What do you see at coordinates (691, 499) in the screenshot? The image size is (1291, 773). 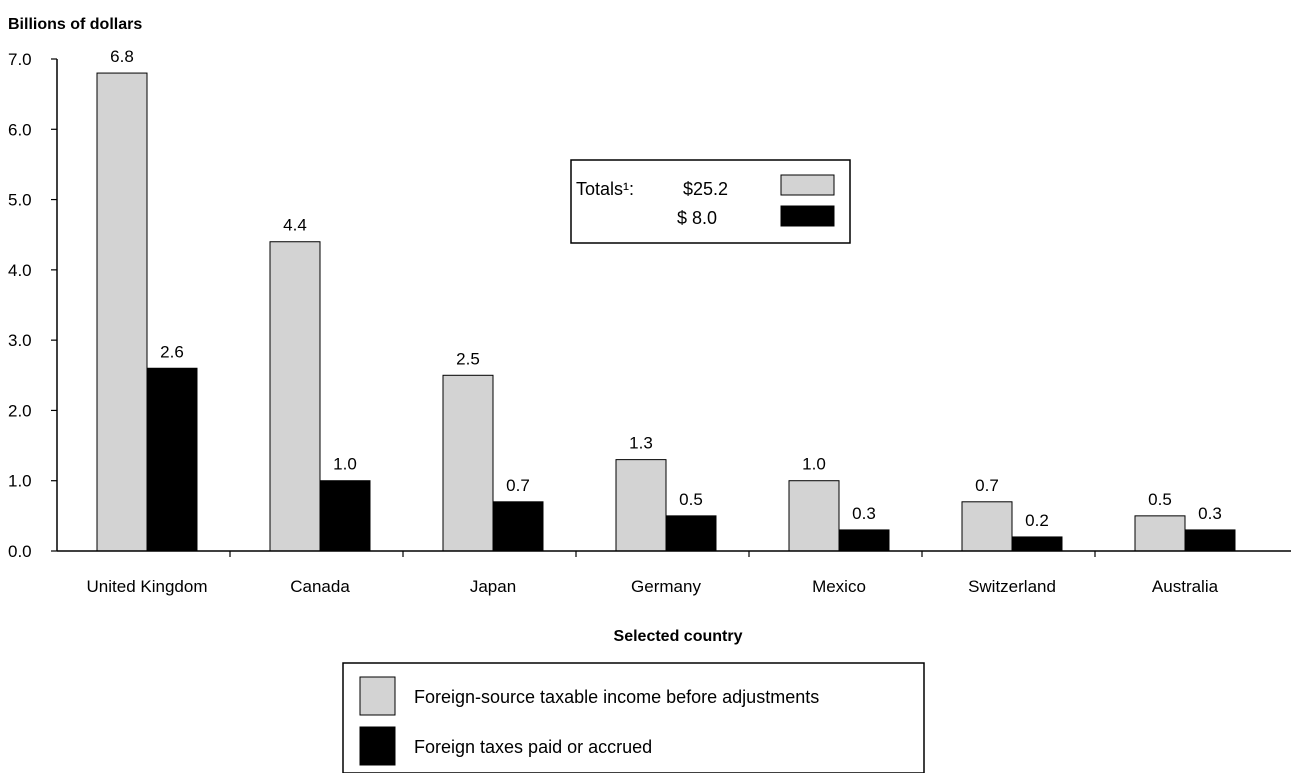 I see `data-label-taxes: 0.5` at bounding box center [691, 499].